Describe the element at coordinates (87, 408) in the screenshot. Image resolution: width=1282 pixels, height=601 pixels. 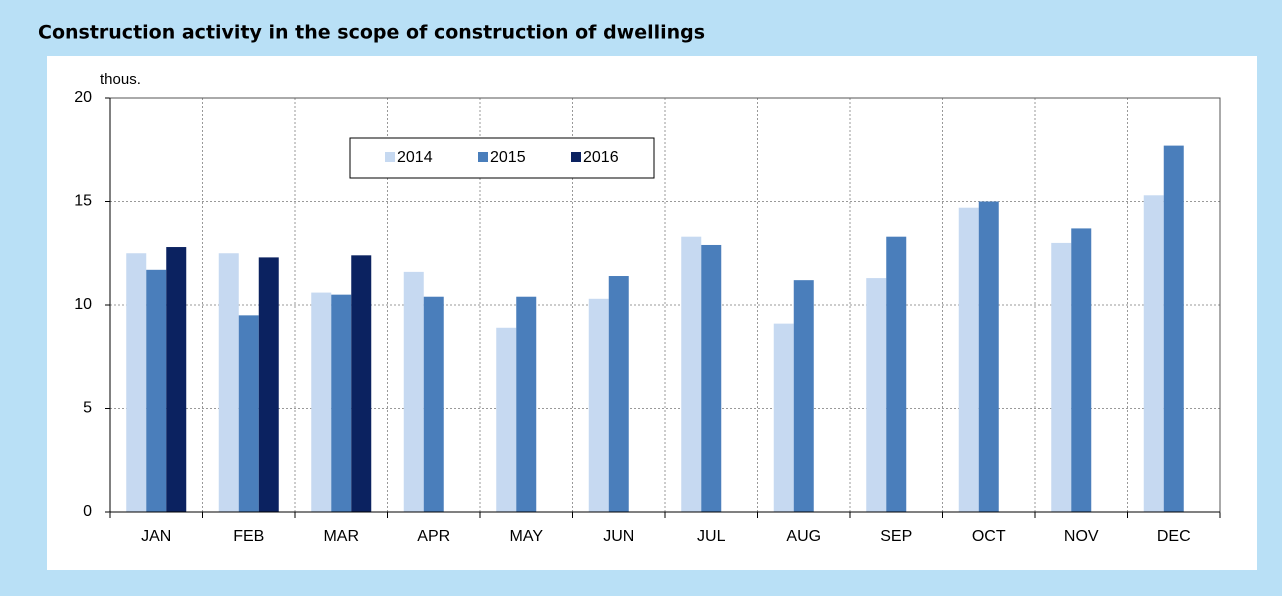
I see `y-tick-label: 5` at that location.